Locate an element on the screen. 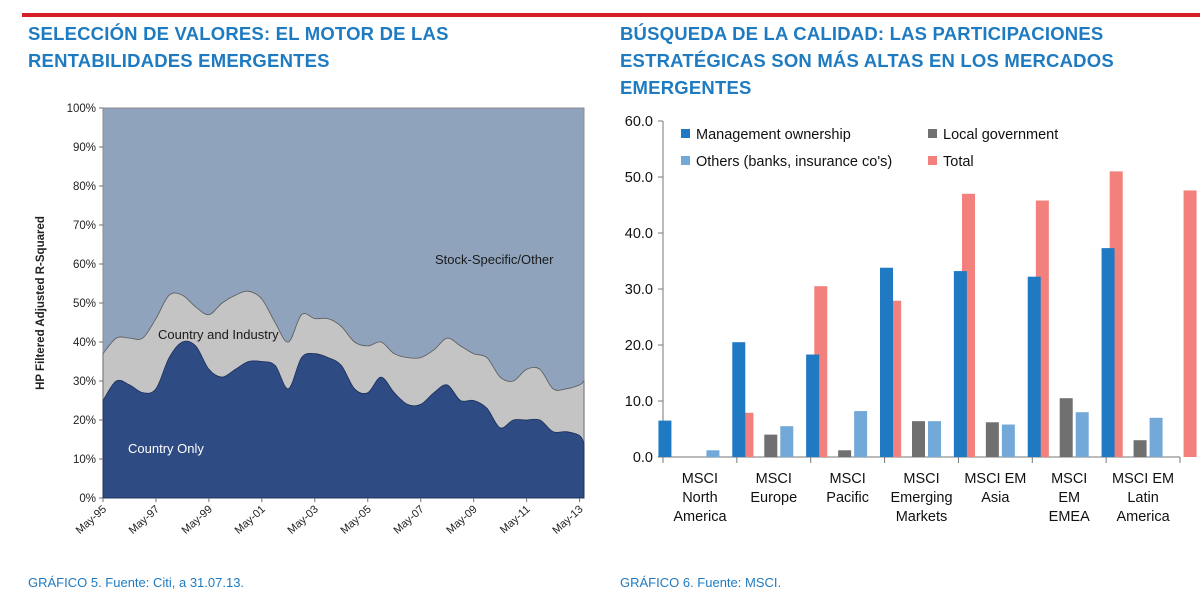 The height and width of the screenshot is (593, 1200). area-label-country-only: Country Only is located at coordinates (166, 448).